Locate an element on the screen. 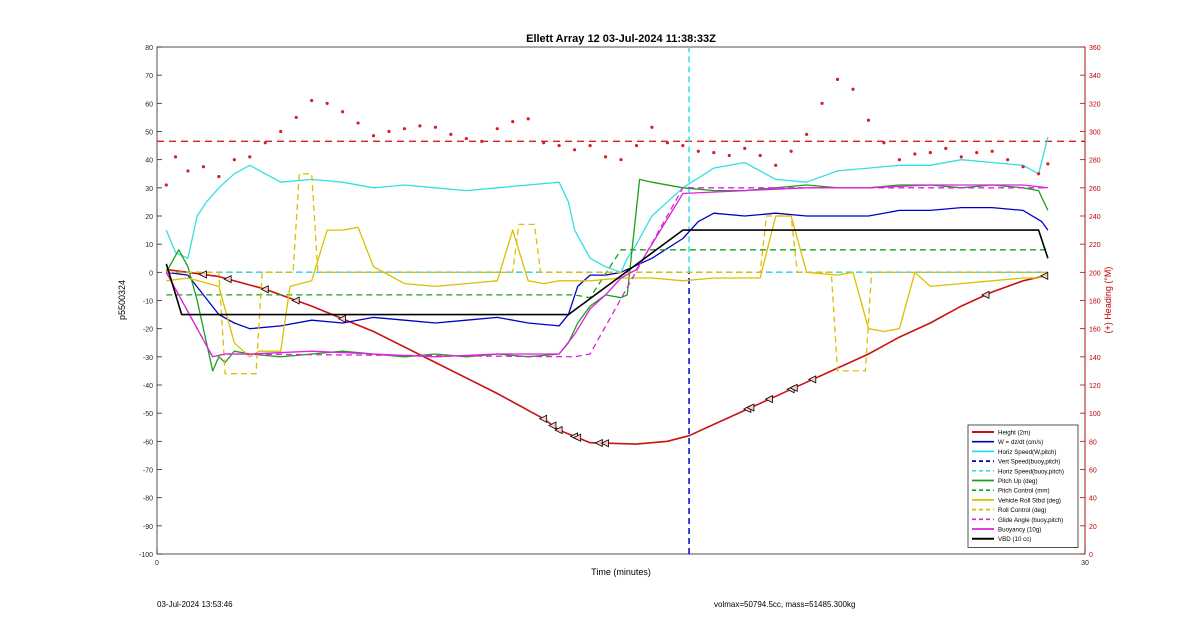  footer-timestamp: 03-Jul-2024 13:53:46 is located at coordinates (195, 604).